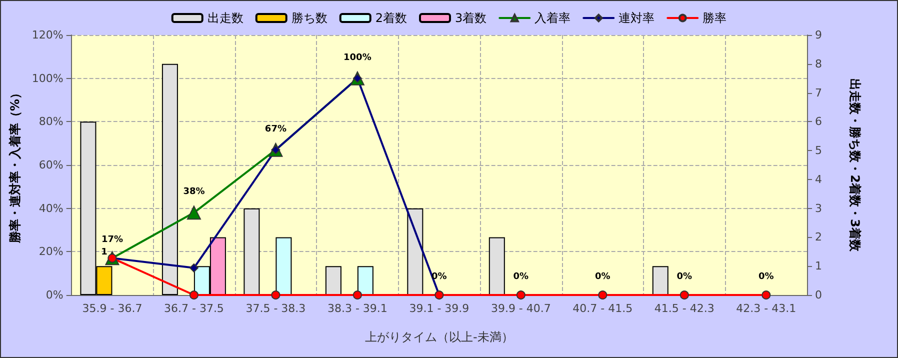  Describe the element at coordinates (818, 35) in the screenshot. I see `y2-tick-label: 9` at that location.